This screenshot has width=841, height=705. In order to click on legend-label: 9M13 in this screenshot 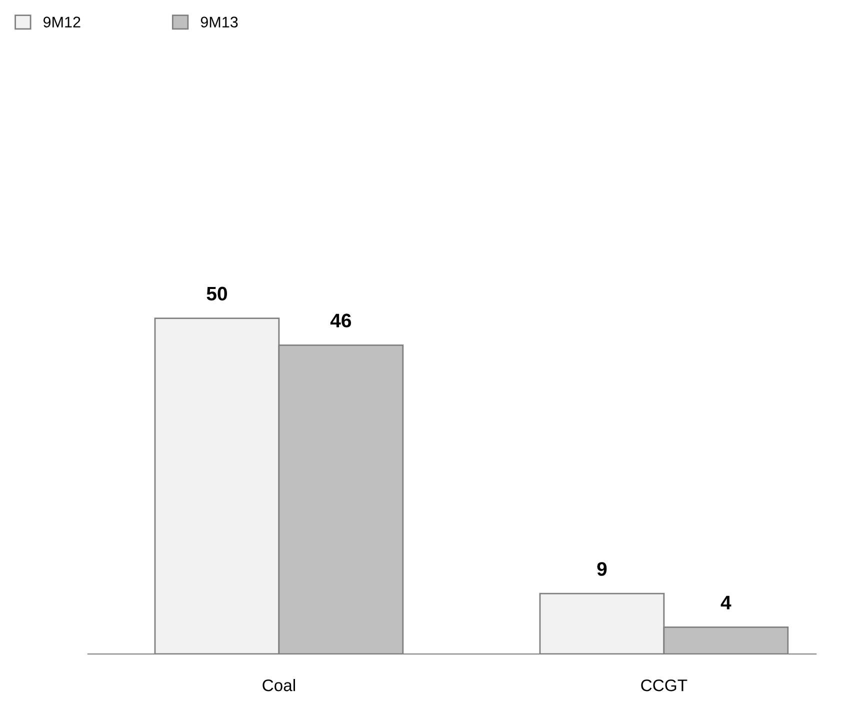, I will do `click(219, 22)`.